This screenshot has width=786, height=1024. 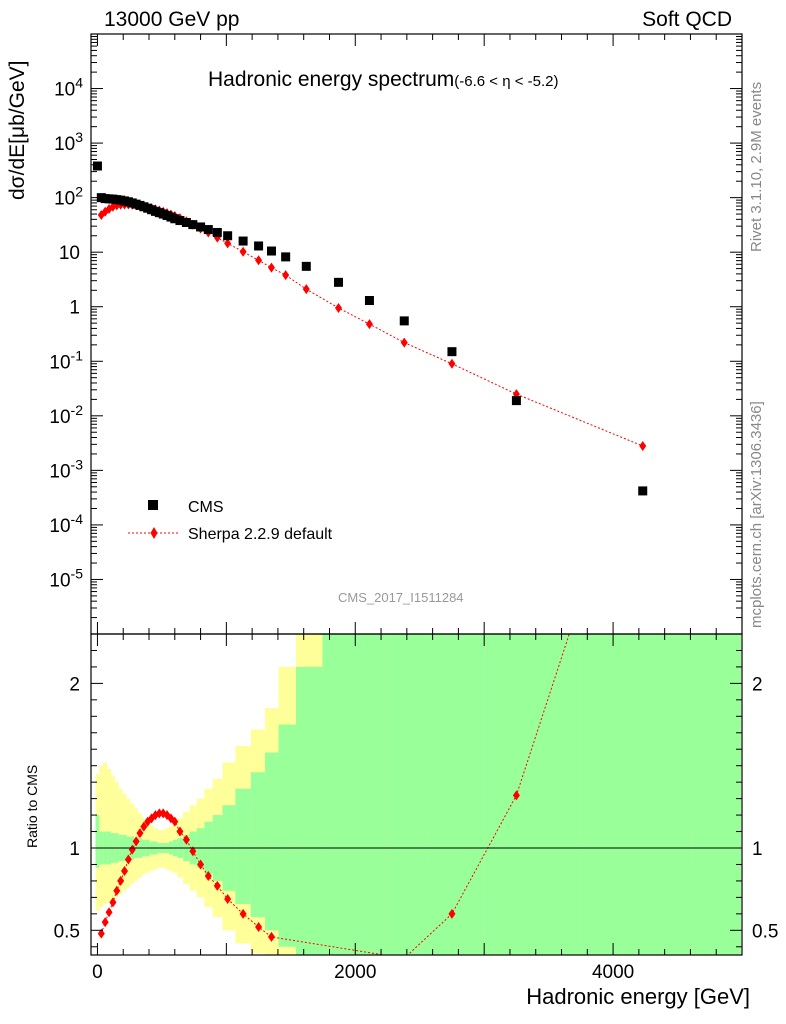 I want to click on ratio-y-tick-label-right: 1, so click(x=757, y=849).